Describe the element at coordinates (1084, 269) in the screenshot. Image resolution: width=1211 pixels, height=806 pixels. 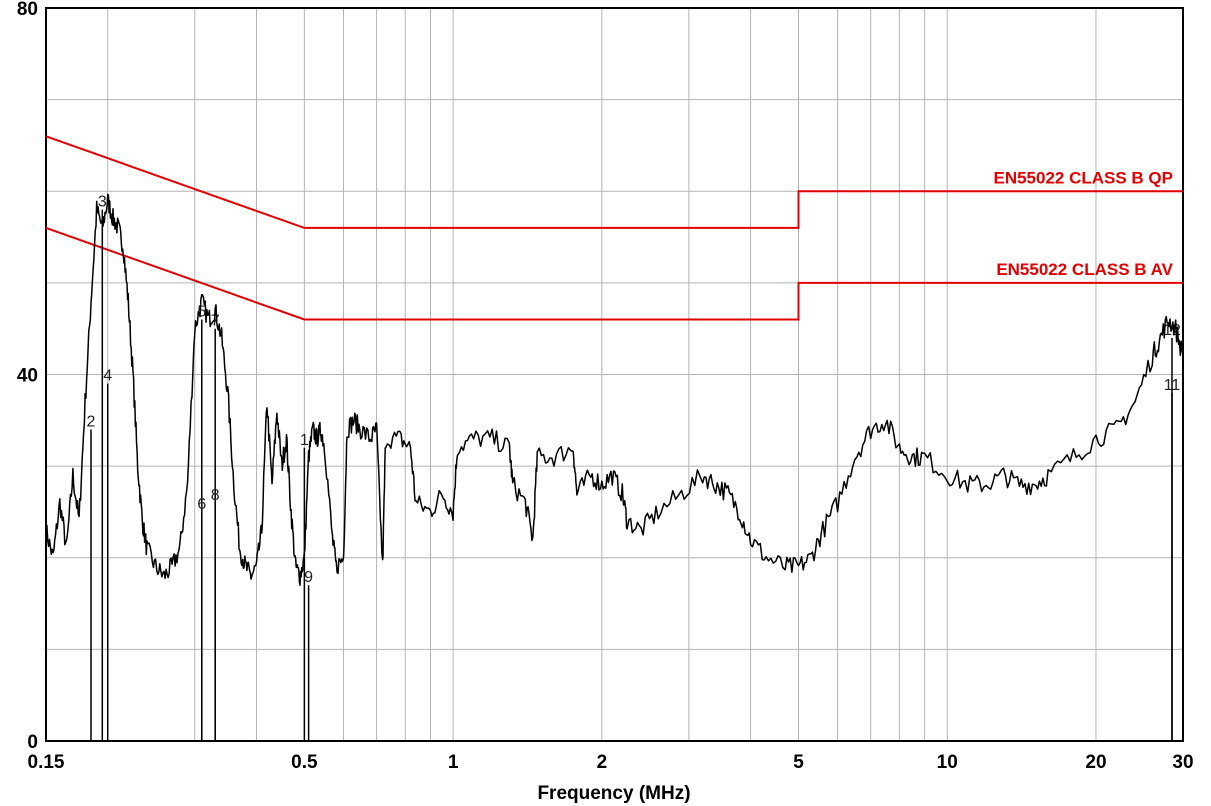
I see `limit-label-2: EN55022 CLASS B AV` at that location.